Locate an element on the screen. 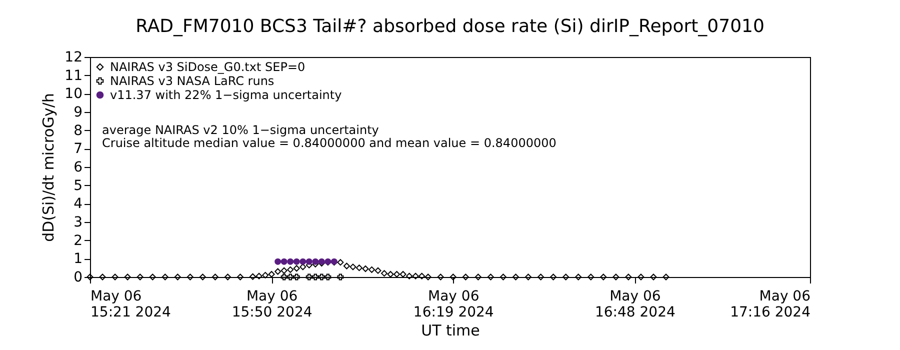 The height and width of the screenshot is (350, 900). legend-label: NAIRAS v3 NASA LaRC runs is located at coordinates (192, 81).